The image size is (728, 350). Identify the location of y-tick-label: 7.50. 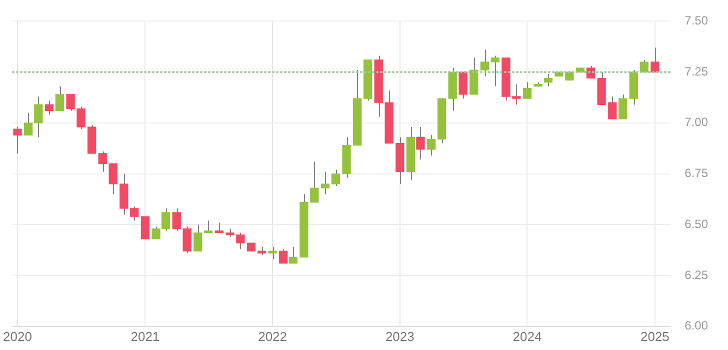
(696, 21).